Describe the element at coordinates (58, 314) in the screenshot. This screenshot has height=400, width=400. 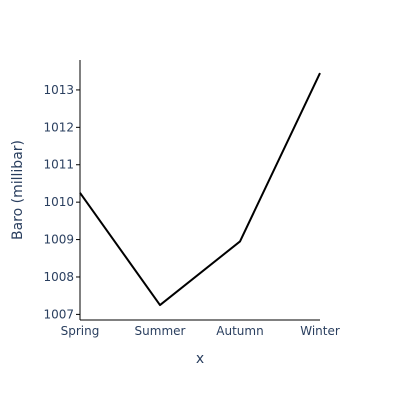
I see `y-tick-label: 1007` at that location.